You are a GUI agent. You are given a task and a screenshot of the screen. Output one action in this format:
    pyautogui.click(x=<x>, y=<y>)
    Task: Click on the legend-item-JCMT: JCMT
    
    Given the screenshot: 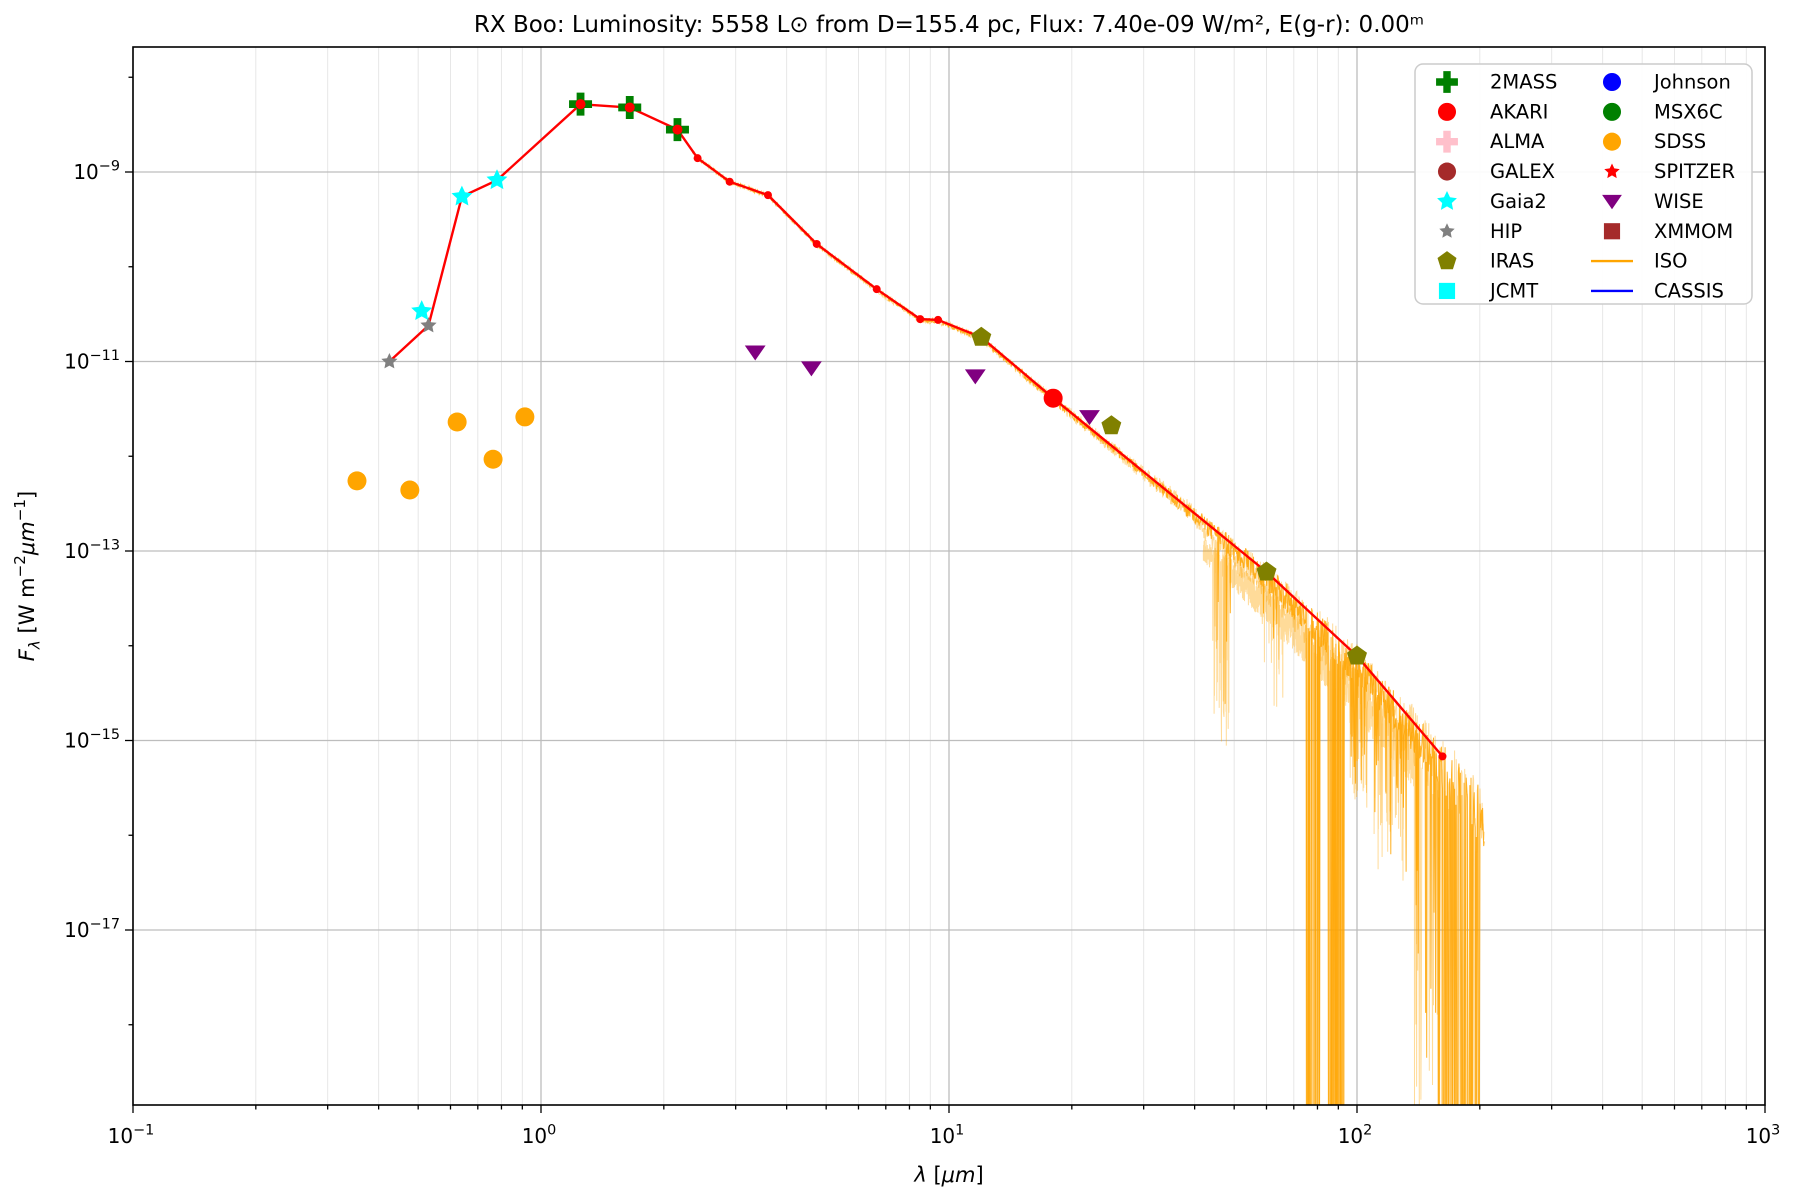 What is the action you would take?
    pyautogui.click(x=1488, y=290)
    